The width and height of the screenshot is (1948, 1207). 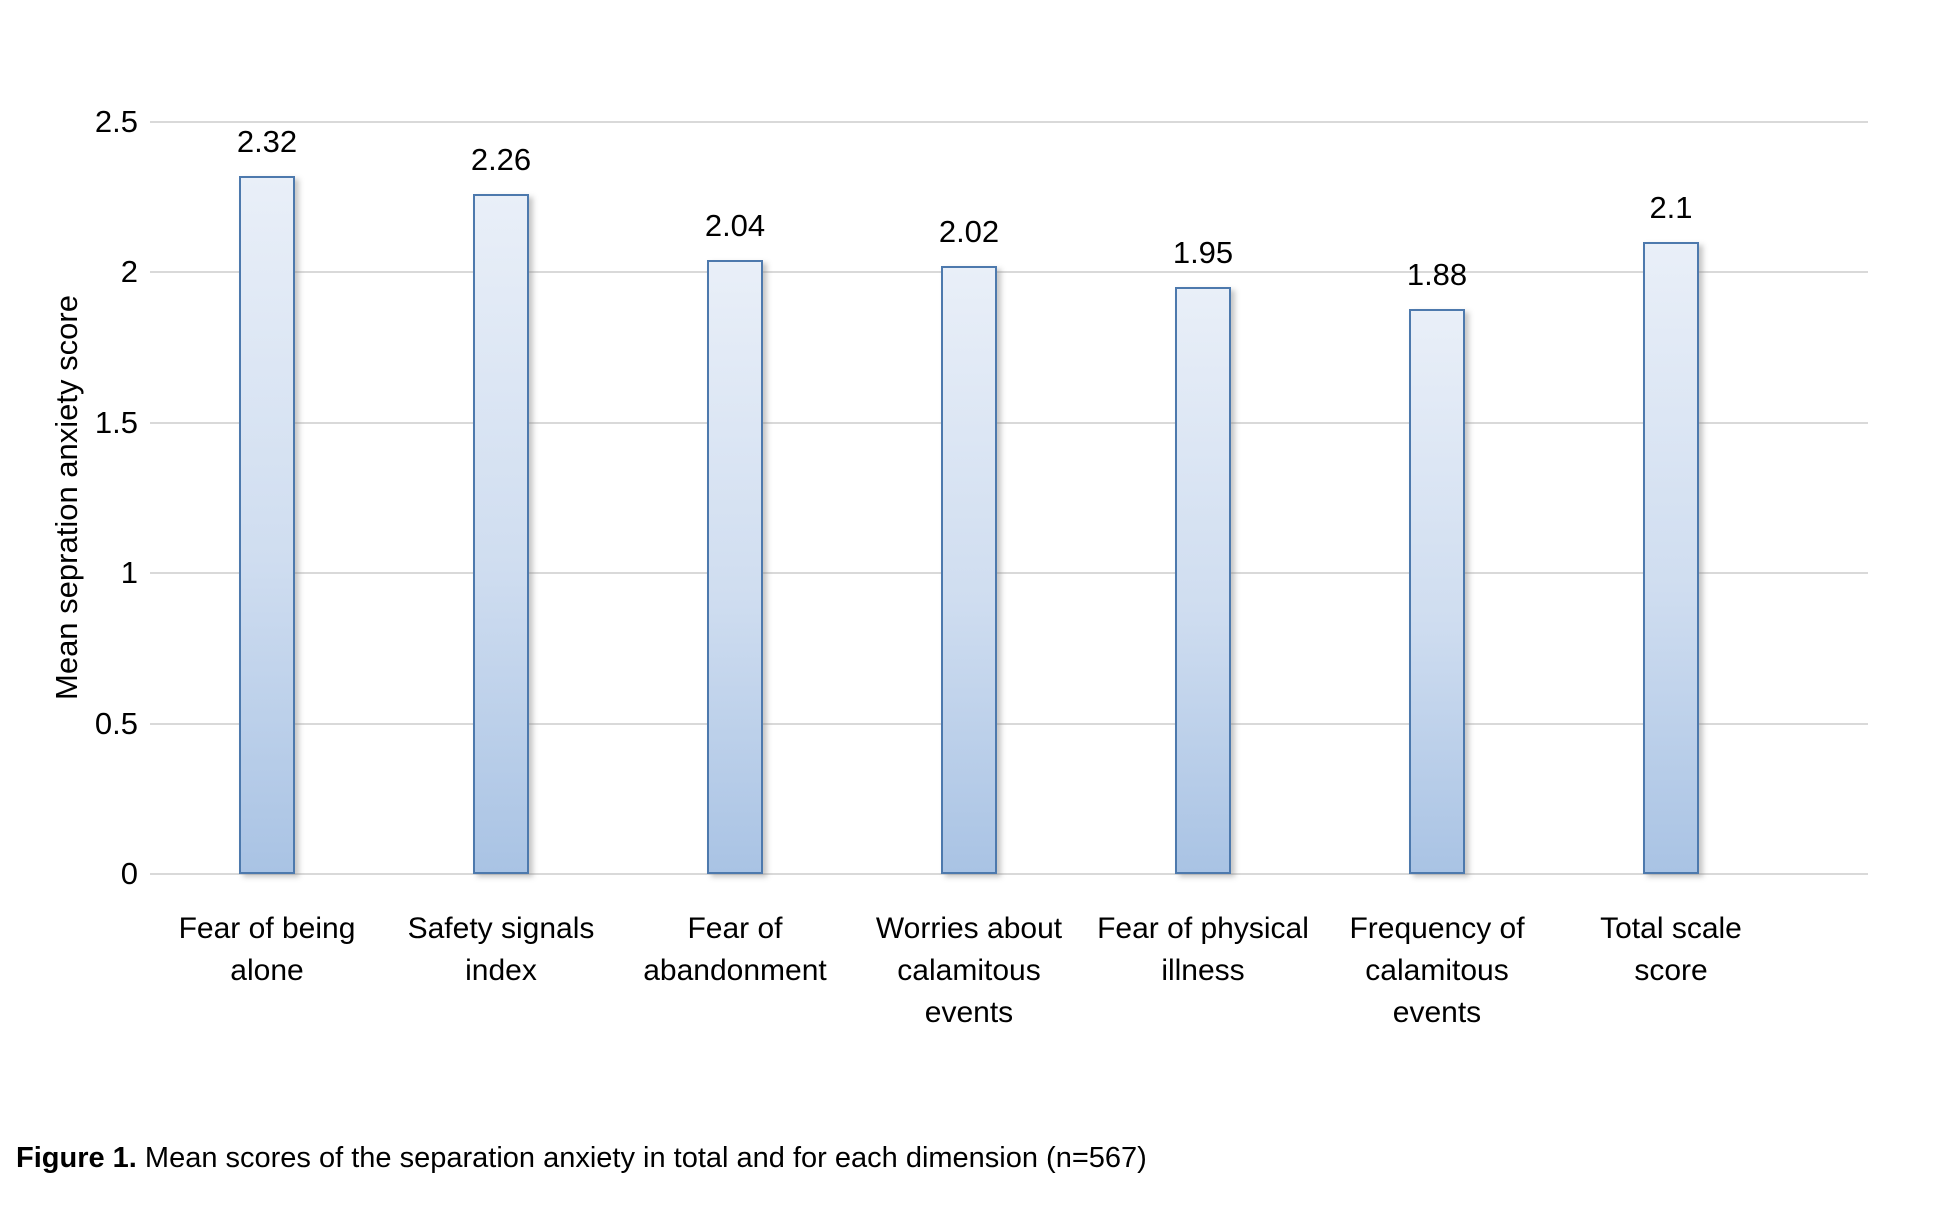 What do you see at coordinates (129, 573) in the screenshot?
I see `y-axis-tick-label: 1` at bounding box center [129, 573].